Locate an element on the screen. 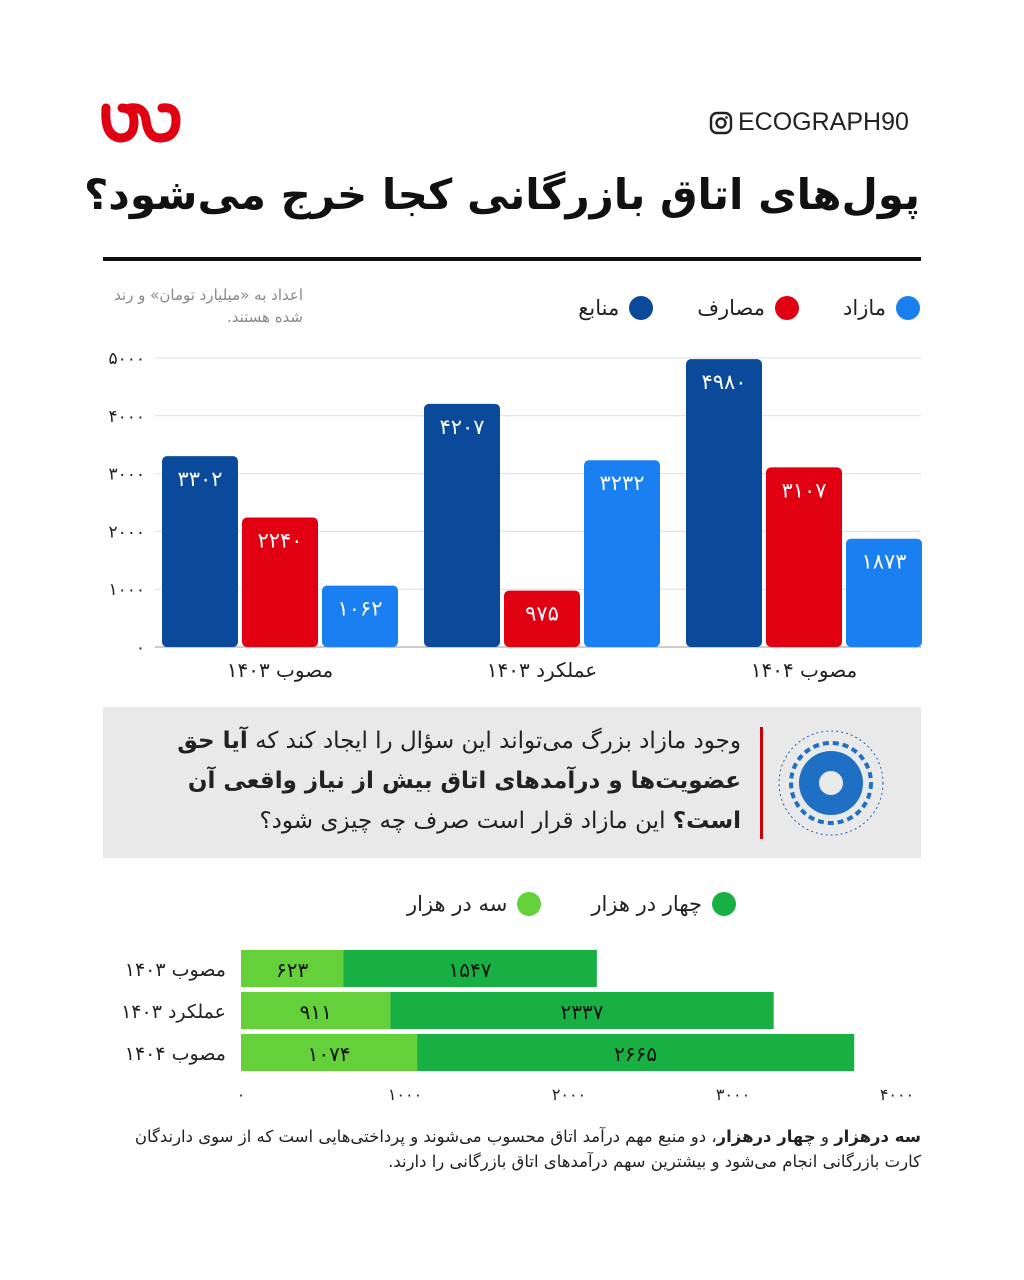 This screenshot has width=1024, height=1280. data-label: ۶۲۳ is located at coordinates (292, 970).